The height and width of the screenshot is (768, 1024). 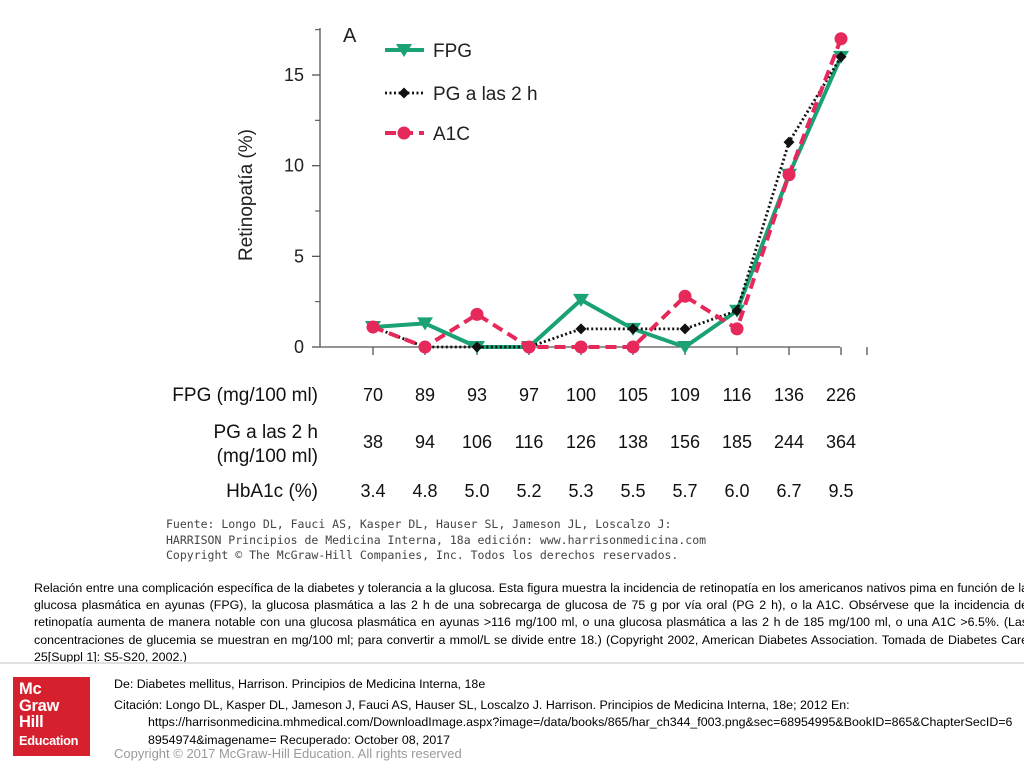 I want to click on table-cell: 3.4, so click(x=372, y=491).